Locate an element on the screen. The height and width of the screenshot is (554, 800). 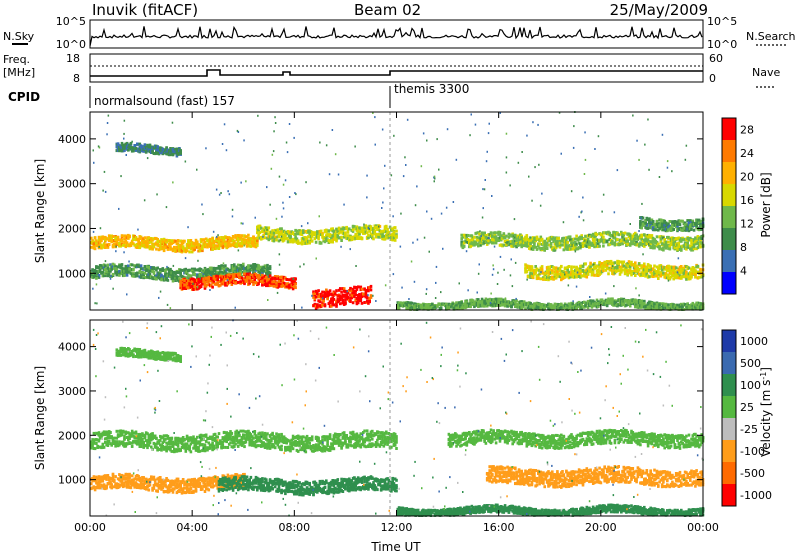
sky-left-label: N.Sky is located at coordinates (19, 36).